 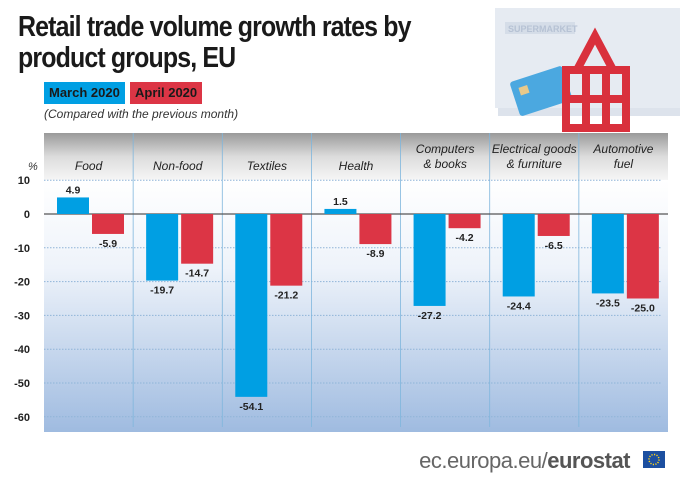 What do you see at coordinates (22, 350) in the screenshot?
I see `y-tick-label: -40` at bounding box center [22, 350].